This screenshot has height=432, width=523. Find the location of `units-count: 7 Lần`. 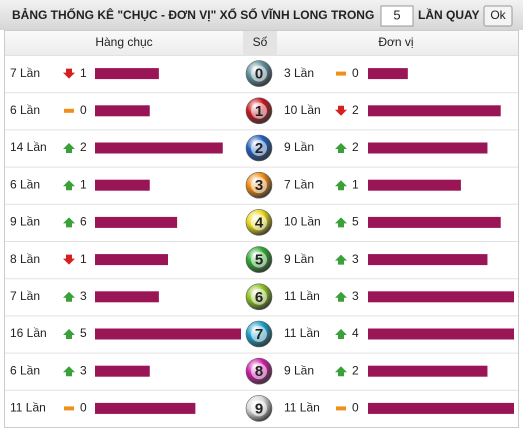

units-count: 7 Lần is located at coordinates (299, 184).